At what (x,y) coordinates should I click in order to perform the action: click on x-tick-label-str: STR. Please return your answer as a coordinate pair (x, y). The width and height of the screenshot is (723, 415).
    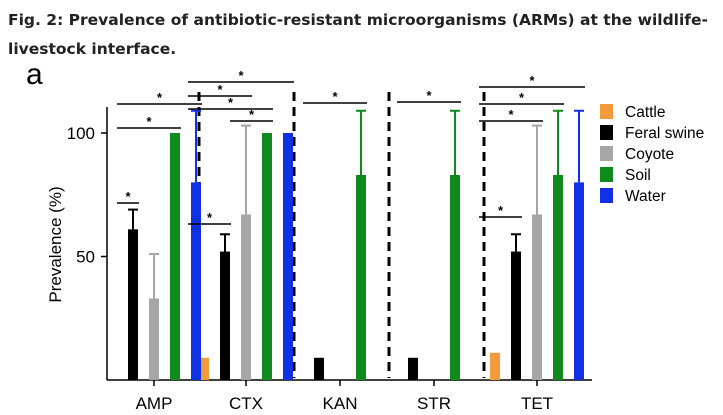
    Looking at the image, I should click on (434, 403).